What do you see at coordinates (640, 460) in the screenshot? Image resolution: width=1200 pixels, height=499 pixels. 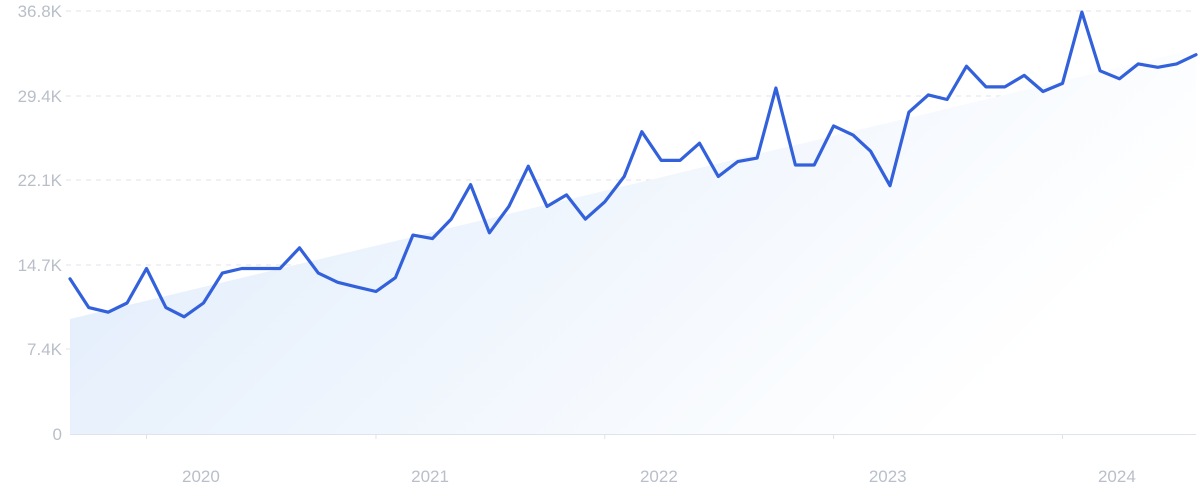 I see `x-axis-ticks: 2020 2021 2022 2023 2024` at bounding box center [640, 460].